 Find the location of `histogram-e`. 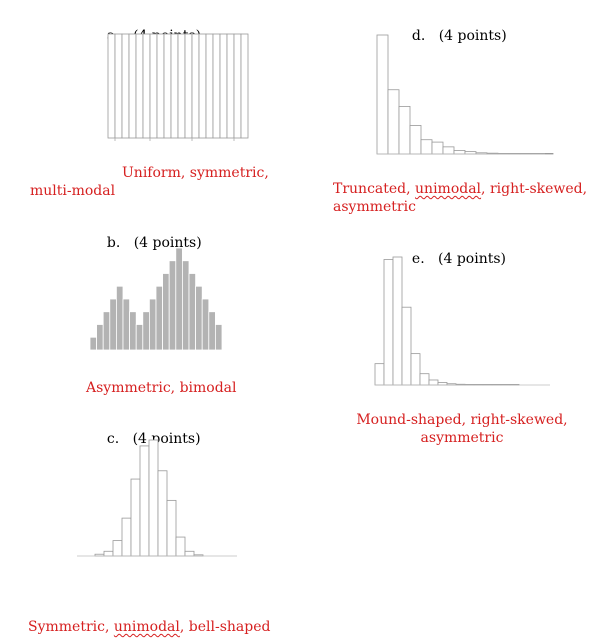

histogram-e is located at coordinates (462, 321).